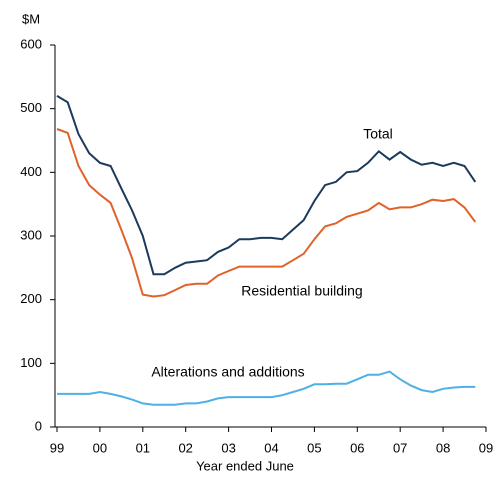  Describe the element at coordinates (486, 447) in the screenshot. I see `x-tick-label: 09` at that location.